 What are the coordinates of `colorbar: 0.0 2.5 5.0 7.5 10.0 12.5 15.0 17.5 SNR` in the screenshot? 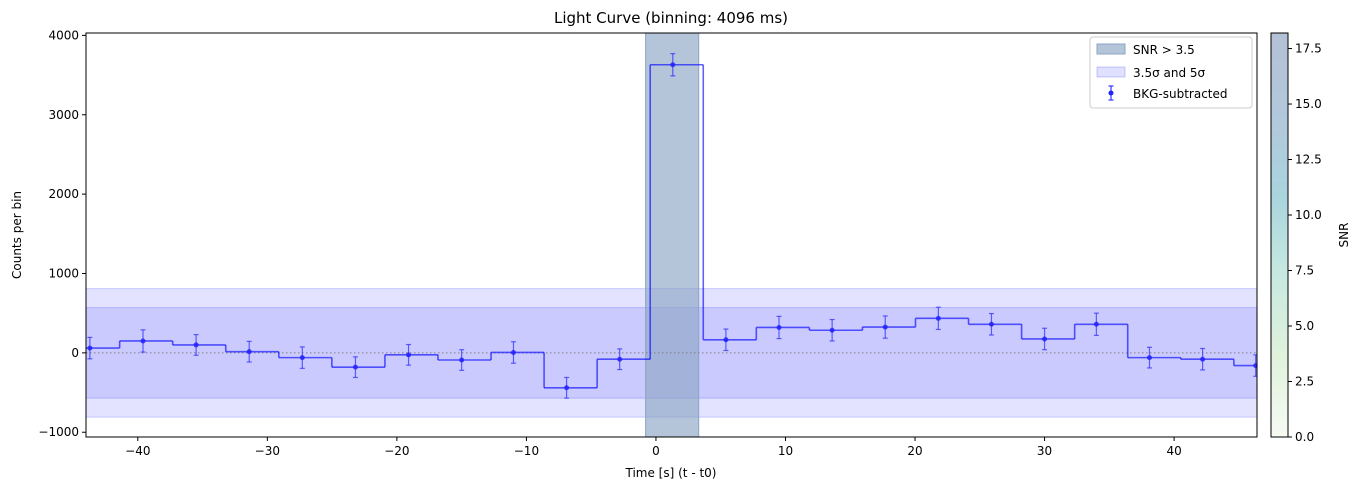 It's located at (1310, 238).